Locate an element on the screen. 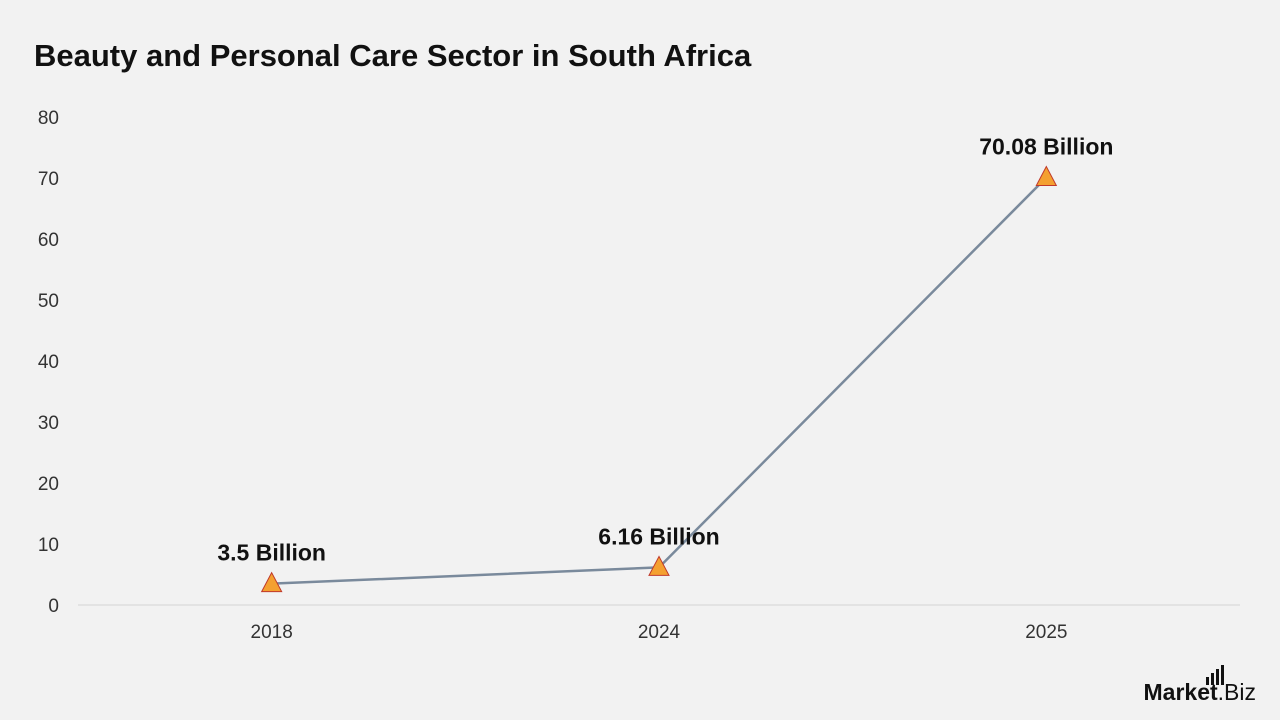  y-tick-label: 10 is located at coordinates (48, 545).